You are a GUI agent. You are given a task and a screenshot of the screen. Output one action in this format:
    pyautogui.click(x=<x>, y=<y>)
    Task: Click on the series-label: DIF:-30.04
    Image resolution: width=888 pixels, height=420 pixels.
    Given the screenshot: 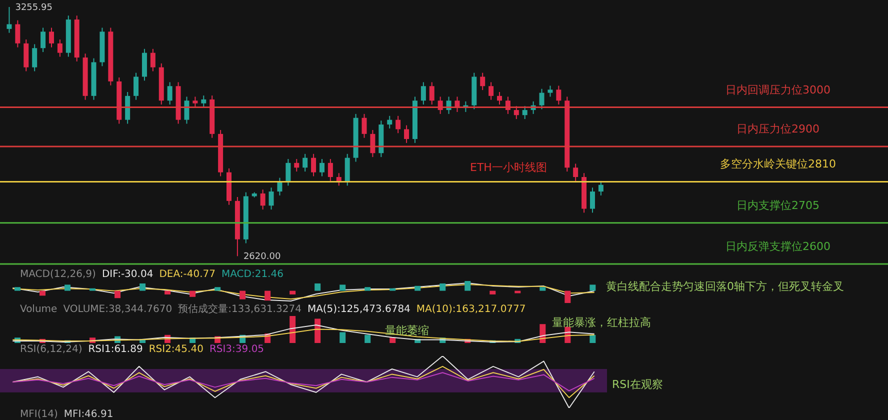 What is the action you would take?
    pyautogui.click(x=128, y=274)
    